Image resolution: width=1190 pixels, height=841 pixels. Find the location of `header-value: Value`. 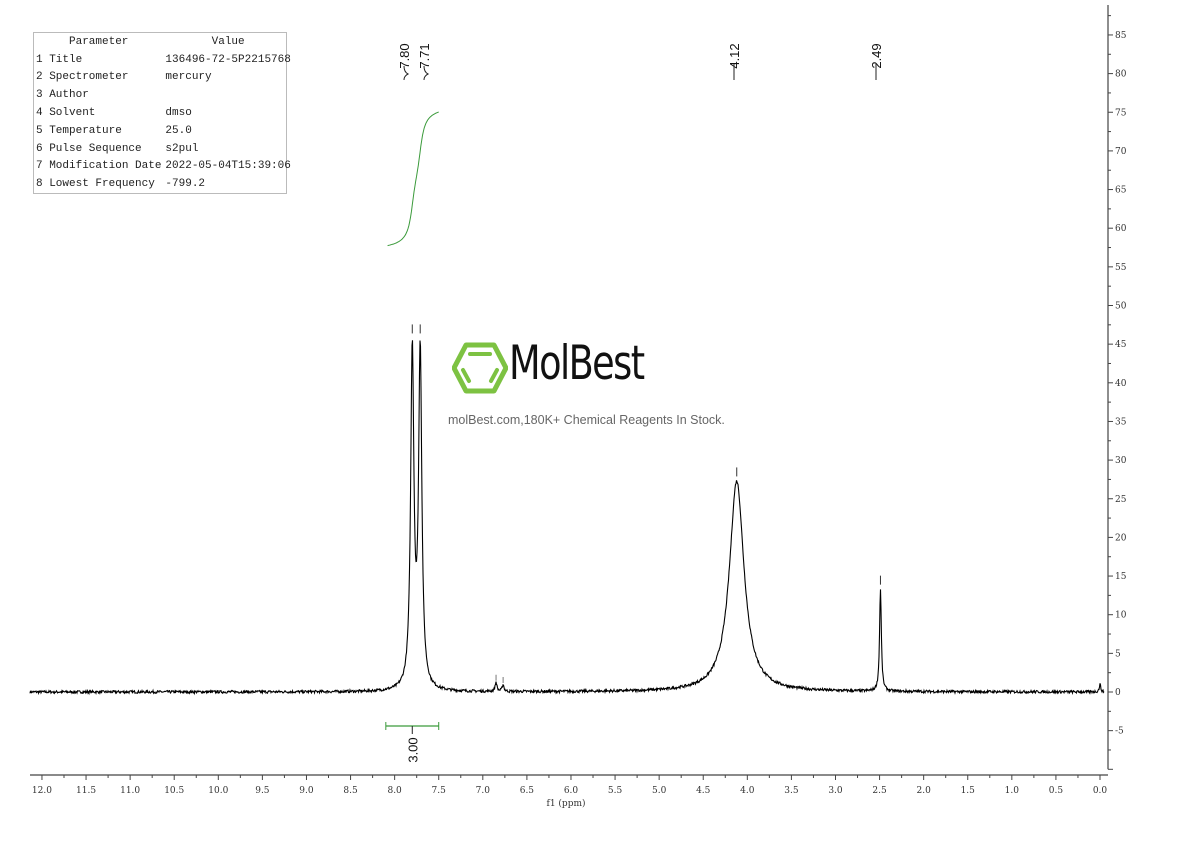

header-value: Value is located at coordinates (228, 41).